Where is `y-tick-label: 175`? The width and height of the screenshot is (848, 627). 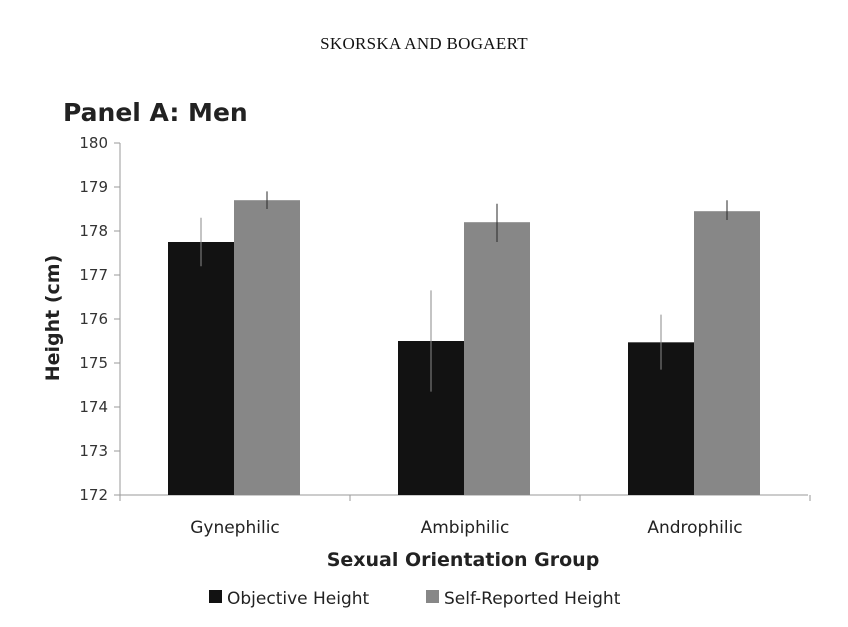 y-tick-label: 175 is located at coordinates (93, 363).